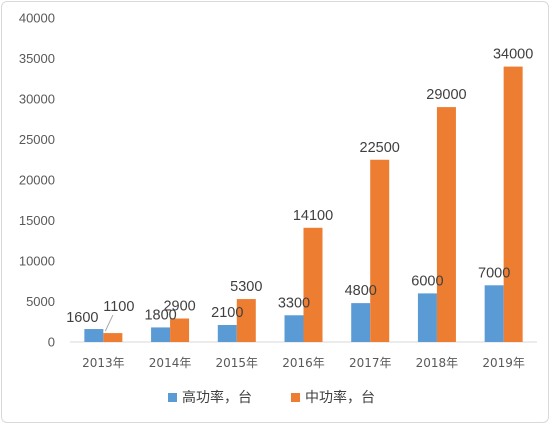 Image resolution: width=552 pixels, height=426 pixels. I want to click on y-tick-label: 25000, so click(37, 139).